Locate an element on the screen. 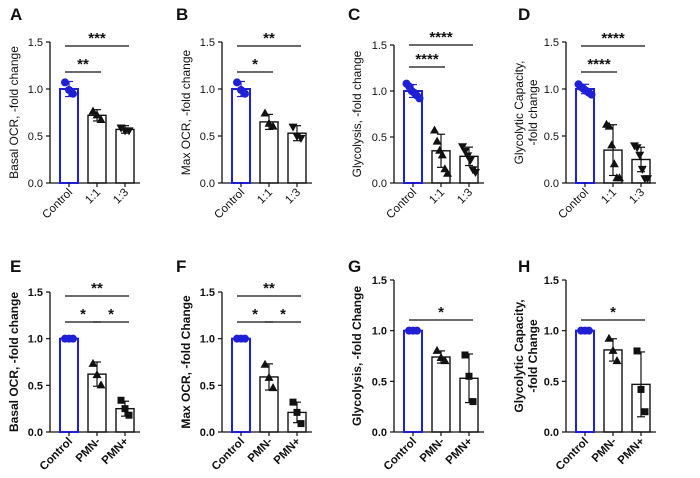 This screenshot has height=478, width=700. y-axis-label: -fold change is located at coordinates (533, 112).